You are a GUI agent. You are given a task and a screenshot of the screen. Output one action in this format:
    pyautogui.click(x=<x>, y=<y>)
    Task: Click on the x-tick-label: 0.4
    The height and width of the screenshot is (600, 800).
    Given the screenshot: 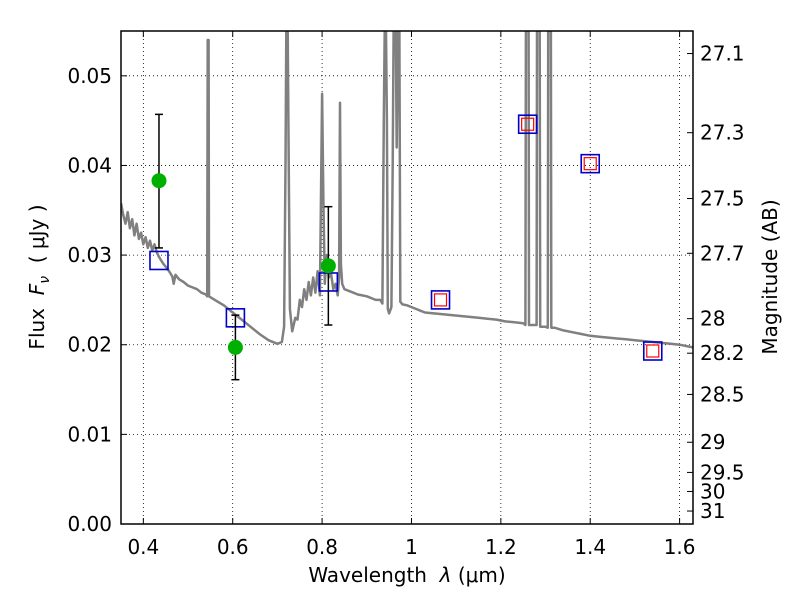 What is the action you would take?
    pyautogui.click(x=143, y=547)
    